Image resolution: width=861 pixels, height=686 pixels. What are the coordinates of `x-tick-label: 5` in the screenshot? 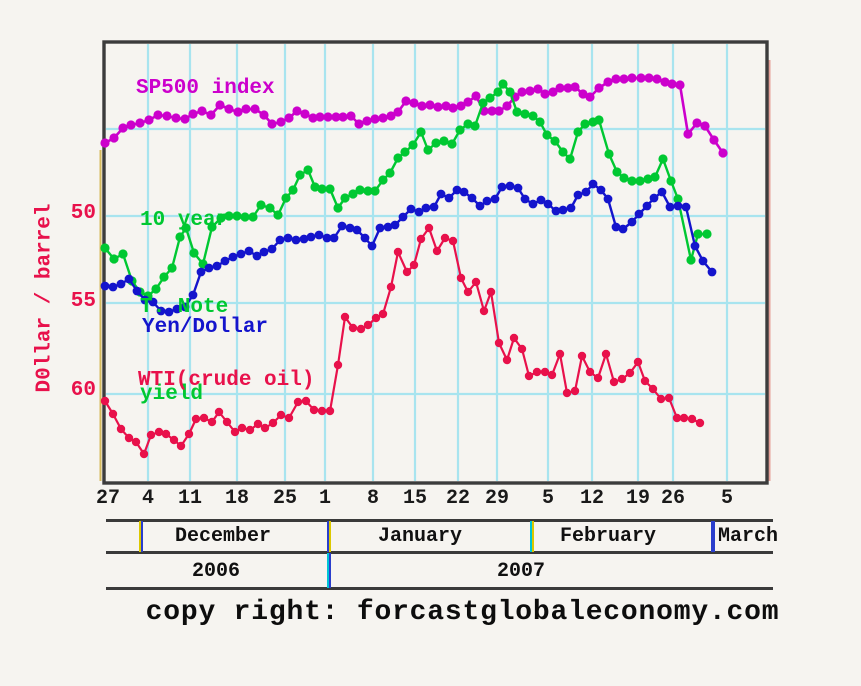 It's located at (726, 498).